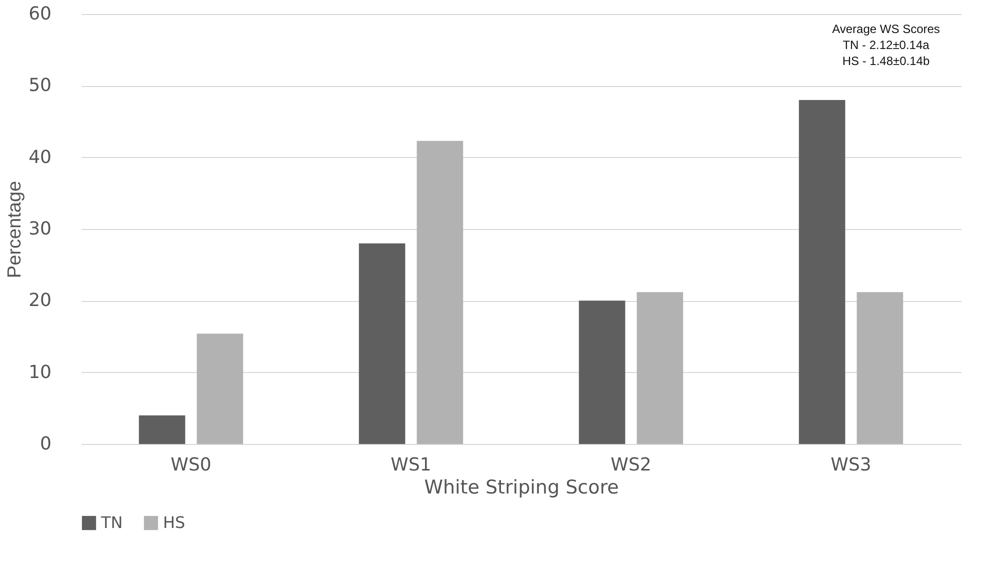 The image size is (994, 570). Describe the element at coordinates (191, 465) in the screenshot. I see `x-tick-label: WS0` at that location.